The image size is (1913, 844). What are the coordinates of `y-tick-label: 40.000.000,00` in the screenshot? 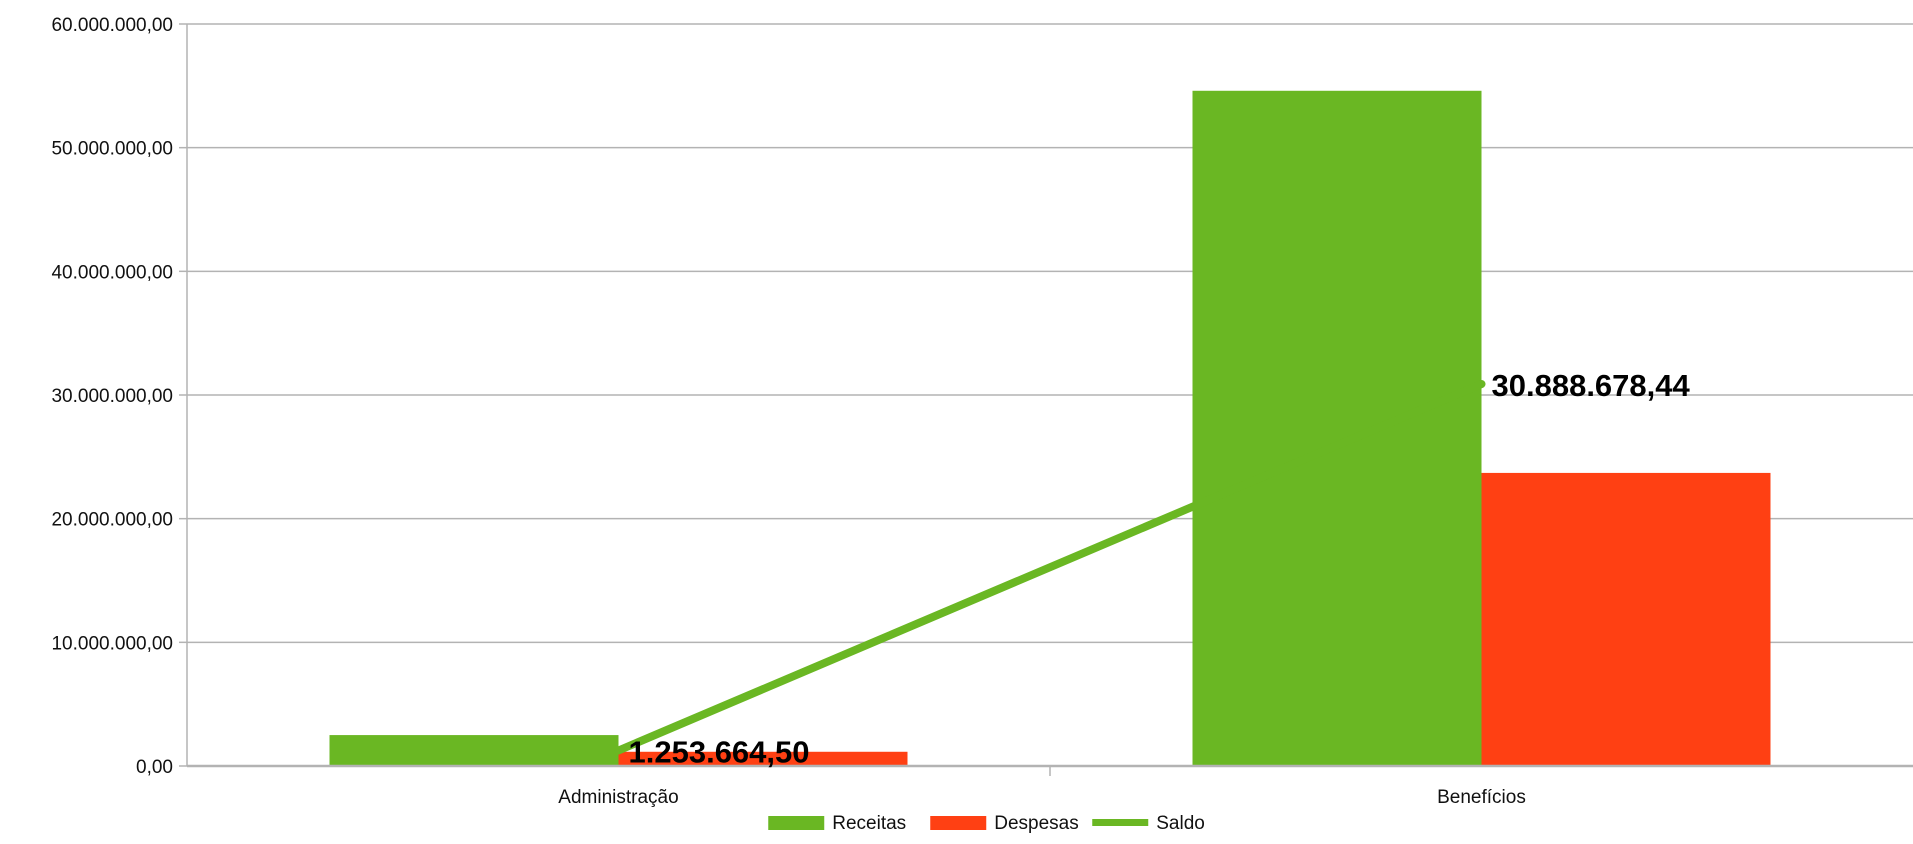 It's located at (112, 272).